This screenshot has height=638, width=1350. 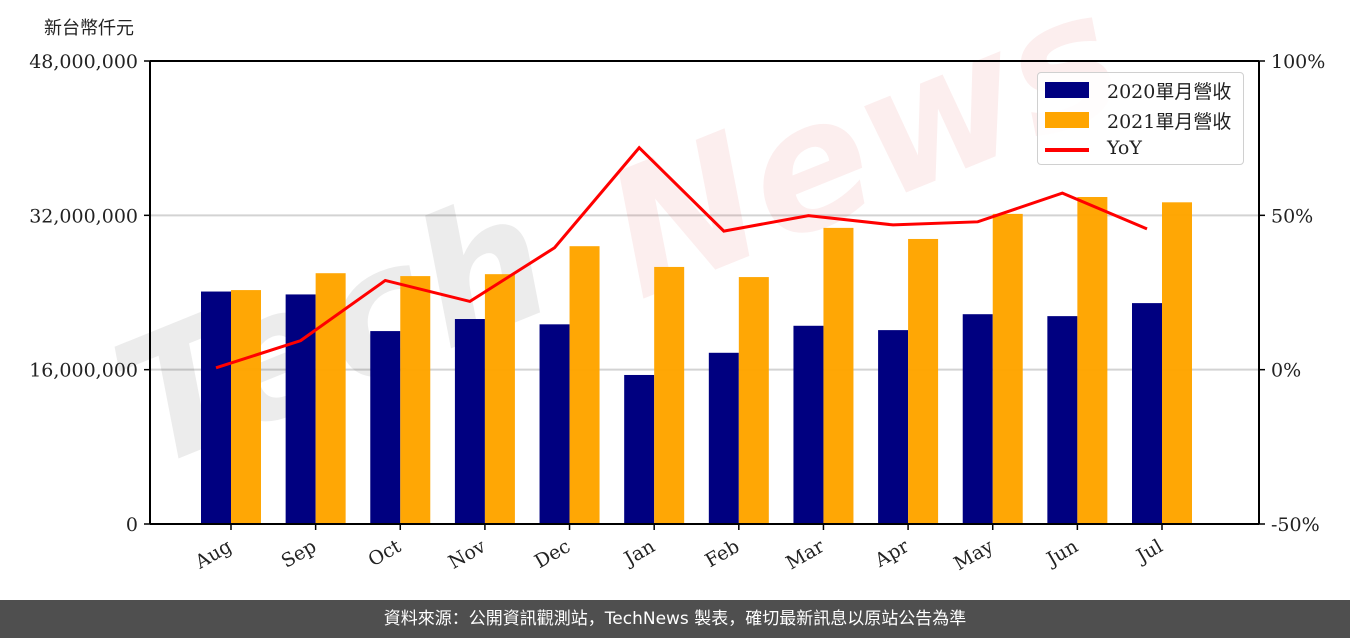 I want to click on x-tick-label: Dec, so click(x=552, y=554).